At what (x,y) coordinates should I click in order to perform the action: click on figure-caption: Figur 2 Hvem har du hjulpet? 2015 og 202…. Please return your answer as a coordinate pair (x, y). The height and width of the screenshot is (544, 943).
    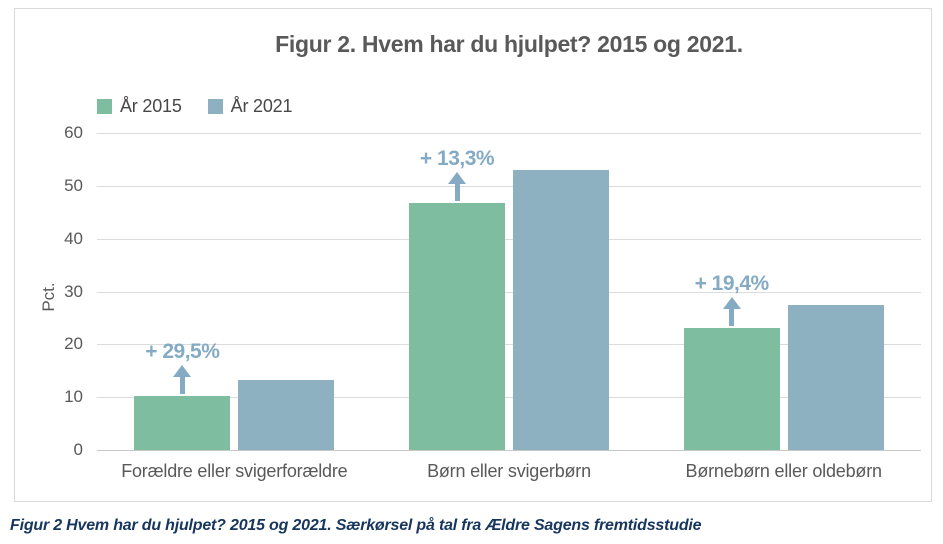
    Looking at the image, I should click on (356, 525).